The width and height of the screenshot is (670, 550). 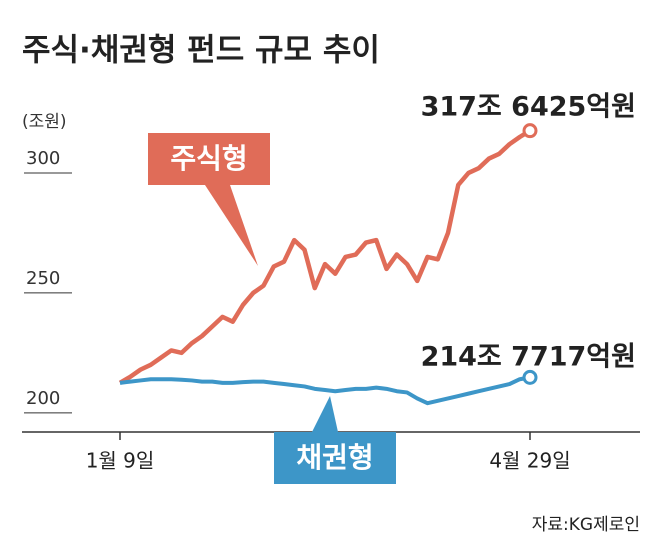 I want to click on y-tick-label: 300, so click(x=43, y=158).